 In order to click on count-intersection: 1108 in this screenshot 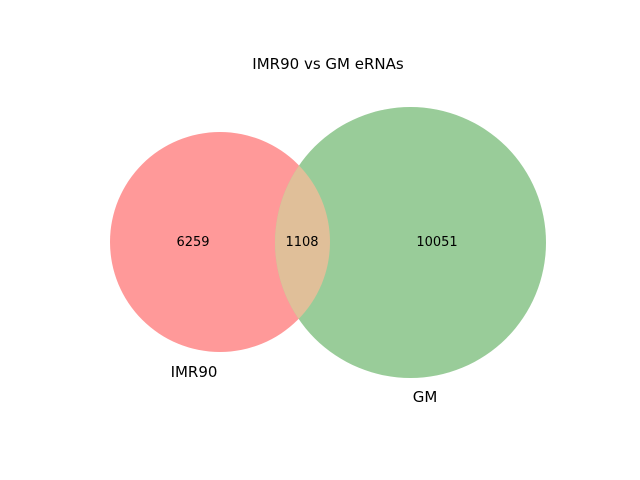, I will do `click(301, 242)`.